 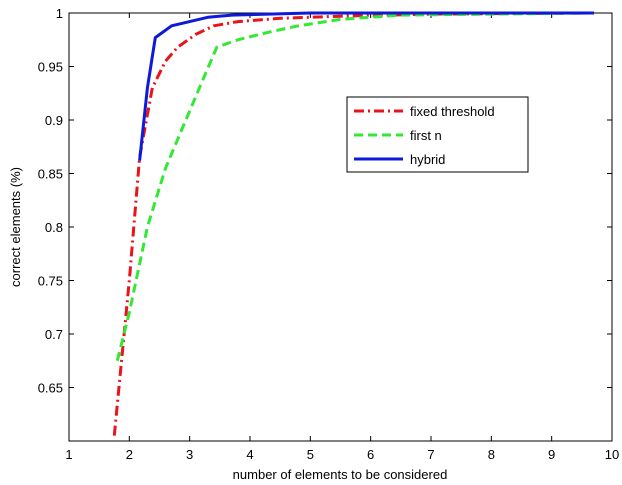 I want to click on x-tick-label: 8, so click(x=491, y=454).